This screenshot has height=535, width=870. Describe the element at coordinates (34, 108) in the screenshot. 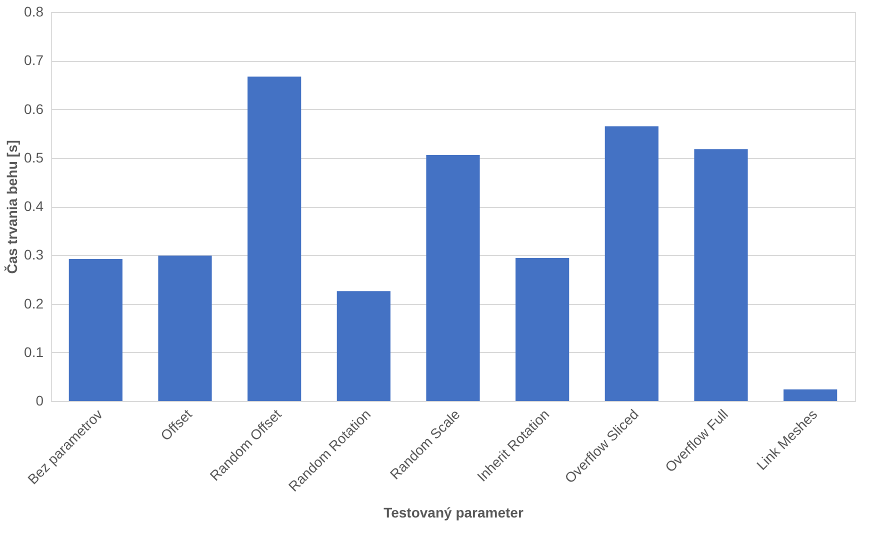

I see `y-tick-label: 0.6` at that location.